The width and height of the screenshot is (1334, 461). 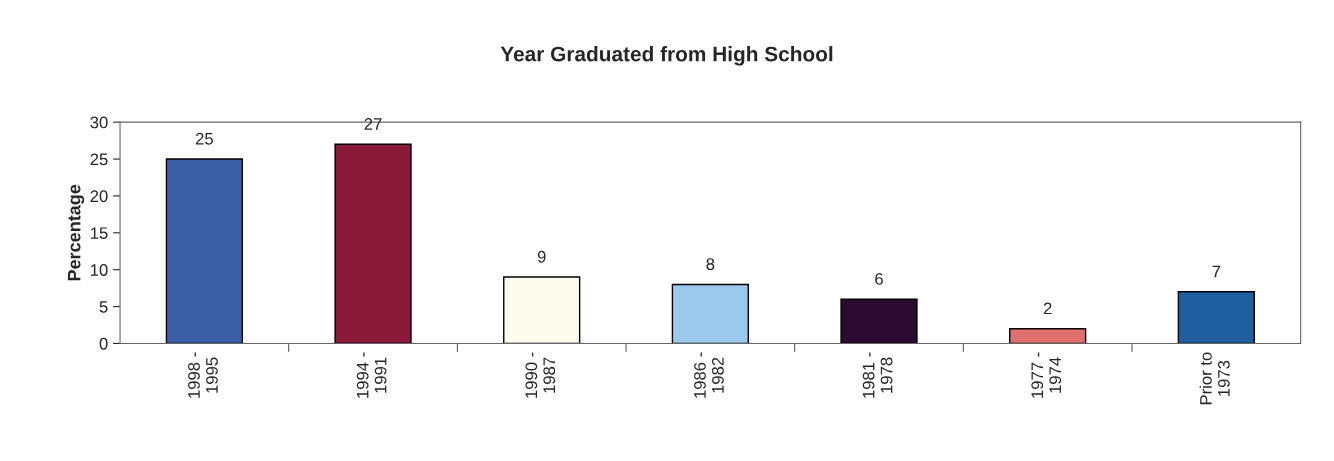 What do you see at coordinates (99, 159) in the screenshot?
I see `y-tick-label: 25` at bounding box center [99, 159].